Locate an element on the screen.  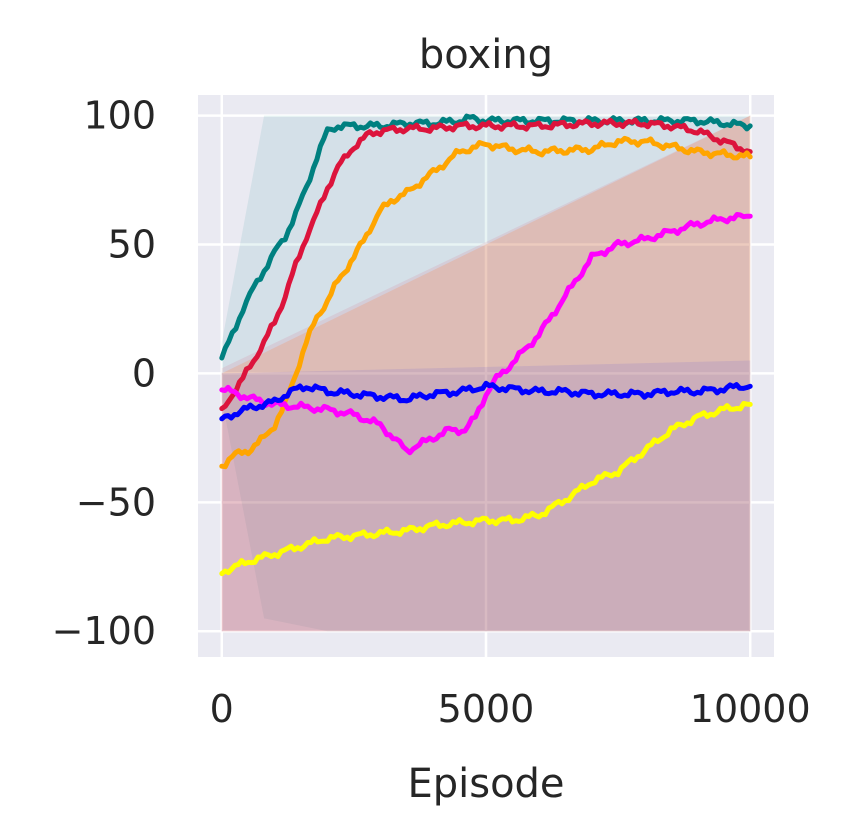
y-tick-label: 0 is located at coordinates (144, 373).